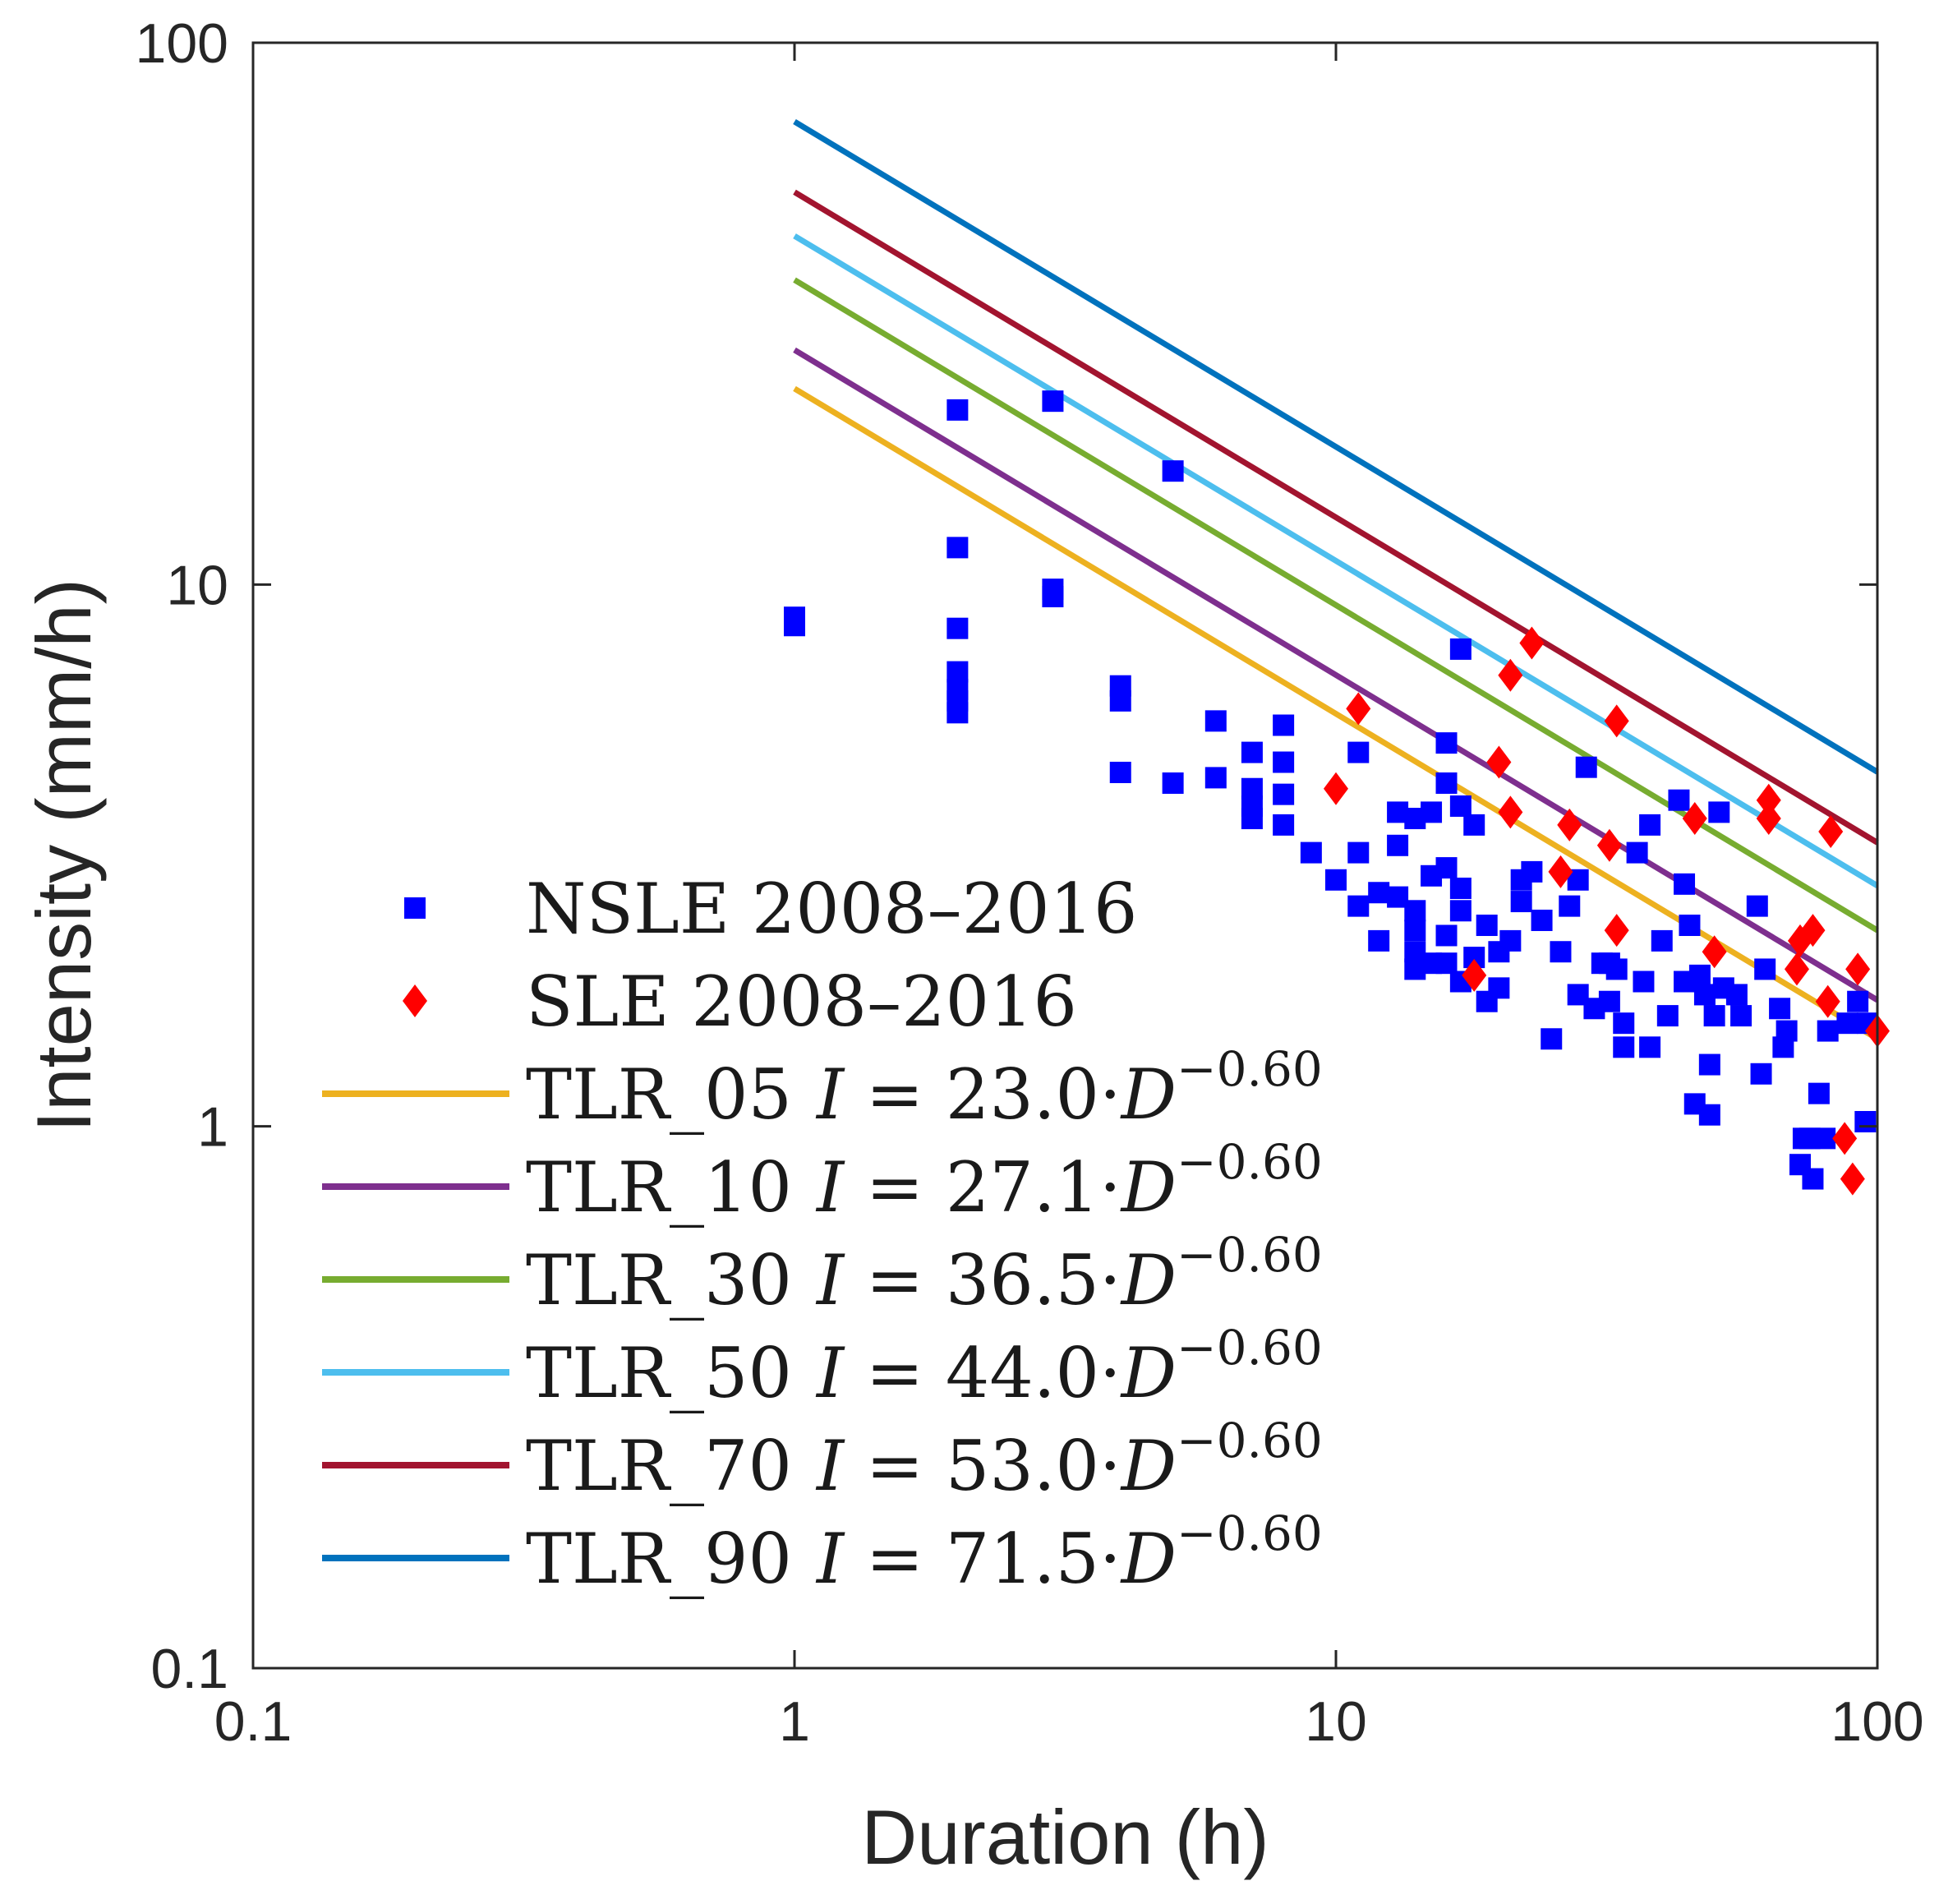  I want to click on legend-item: NSLE 2008–2016, so click(770, 909).